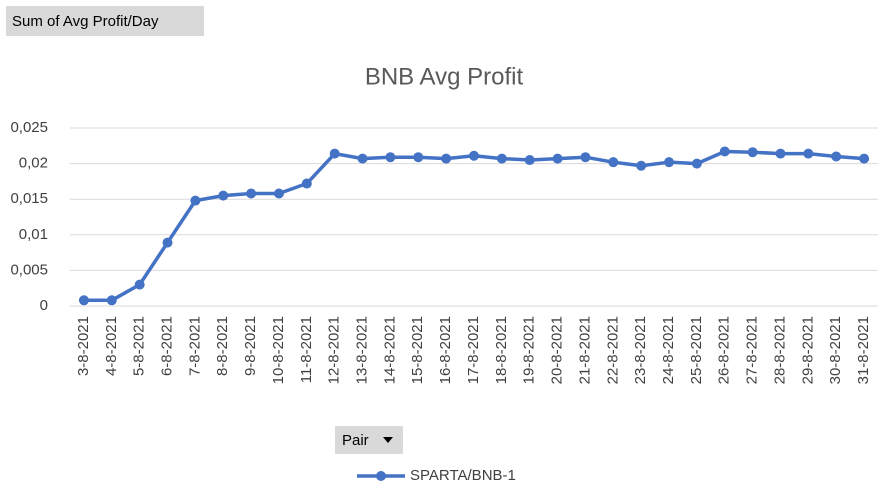 The height and width of the screenshot is (503, 888). What do you see at coordinates (640, 350) in the screenshot?
I see `x-tick-label: 23-8-2021` at bounding box center [640, 350].